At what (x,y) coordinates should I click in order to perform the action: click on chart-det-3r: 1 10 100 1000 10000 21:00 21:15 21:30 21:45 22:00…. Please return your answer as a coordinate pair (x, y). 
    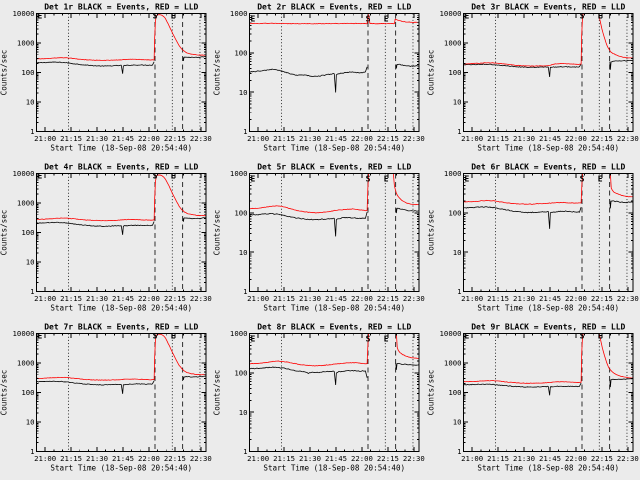
    Looking at the image, I should click on (533, 78).